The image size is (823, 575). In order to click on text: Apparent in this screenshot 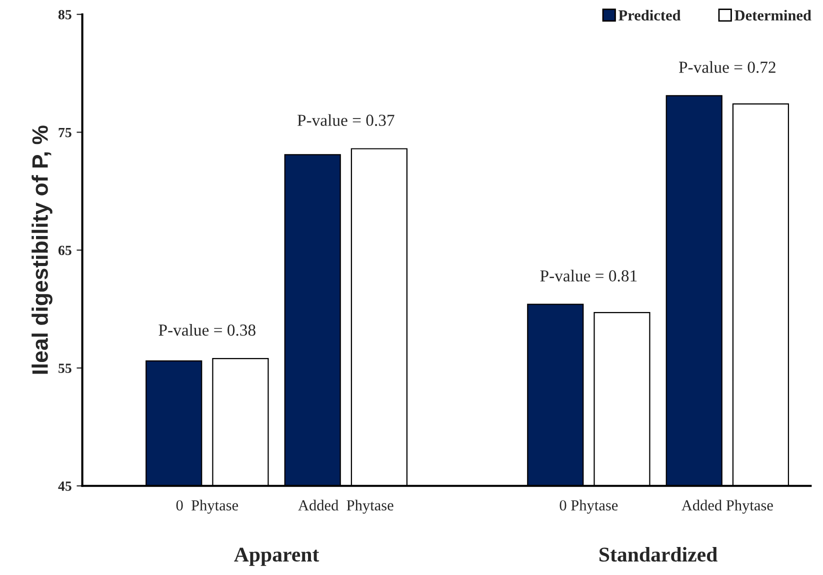, I will do `click(277, 557)`.